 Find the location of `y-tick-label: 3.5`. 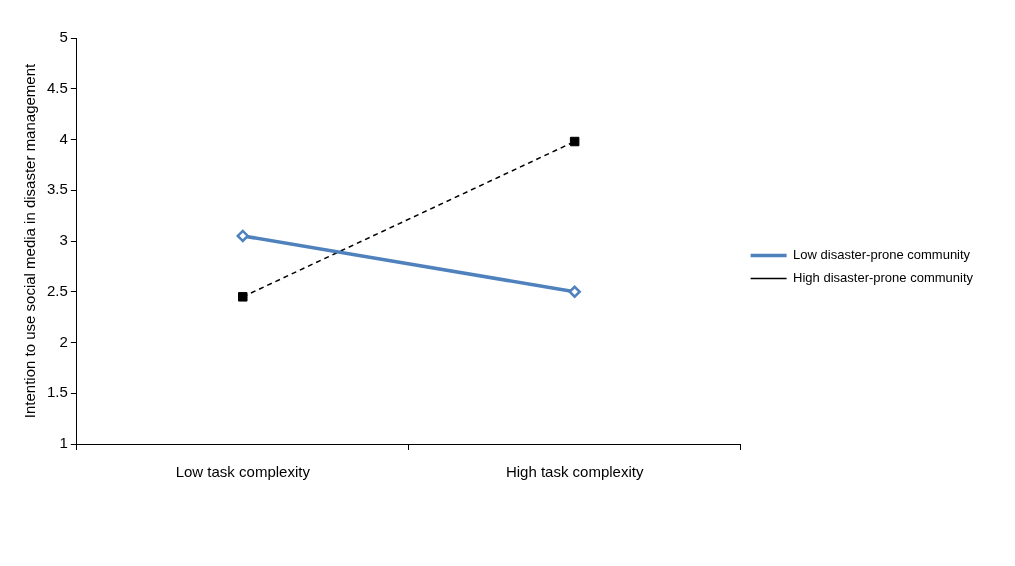

y-tick-label: 3.5 is located at coordinates (57, 189).